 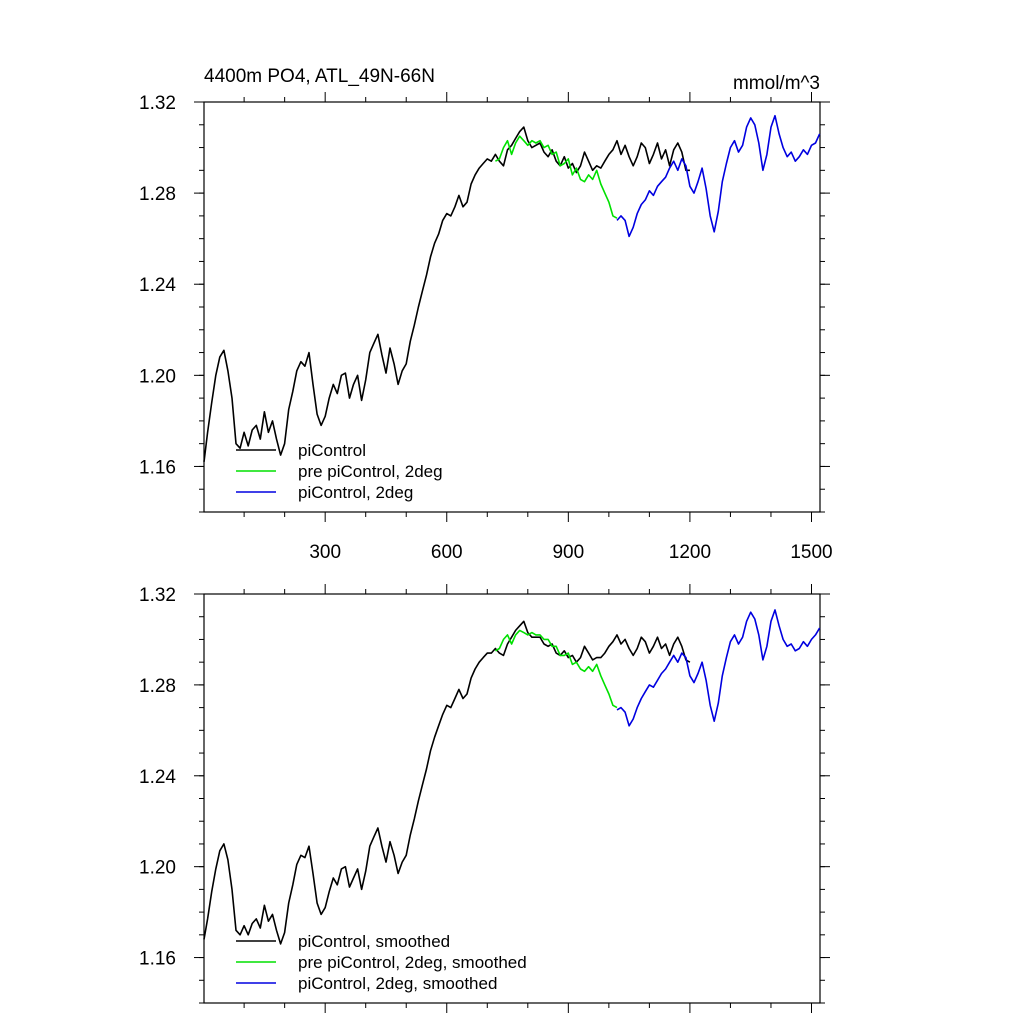 What do you see at coordinates (690, 552) in the screenshot?
I see `top-x-tick-label: 1200` at bounding box center [690, 552].